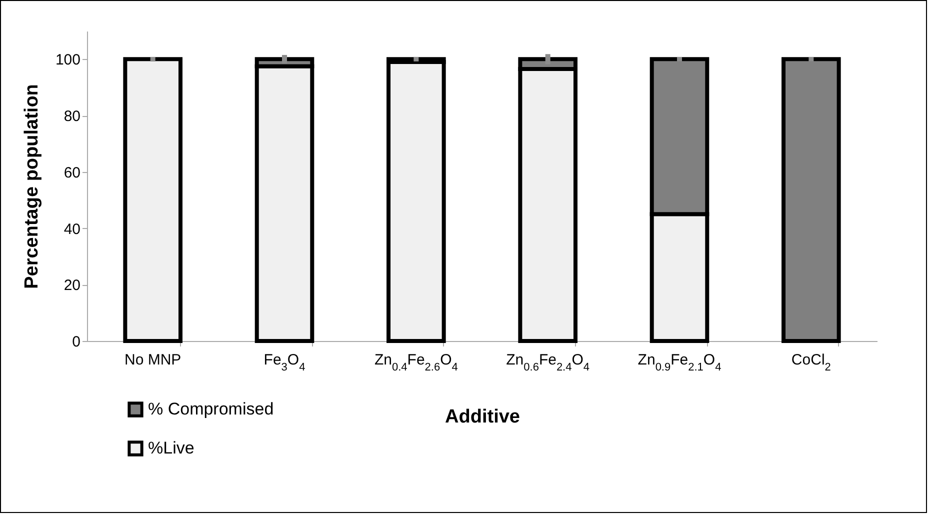 This screenshot has width=929, height=515. I want to click on x-tick-label: Fe$_{3}$O$_{4}$, so click(285, 363).